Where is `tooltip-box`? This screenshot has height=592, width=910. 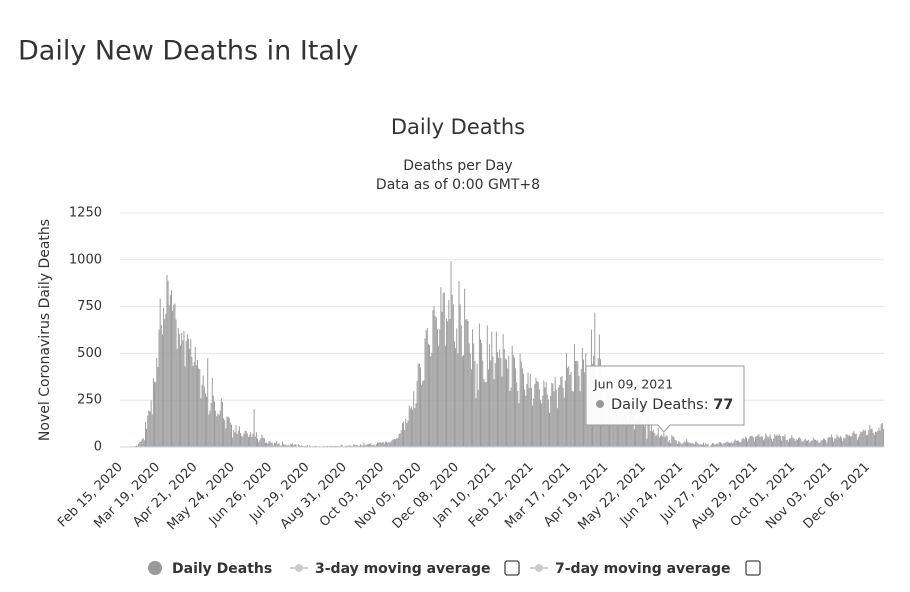
tooltip-box is located at coordinates (665, 399).